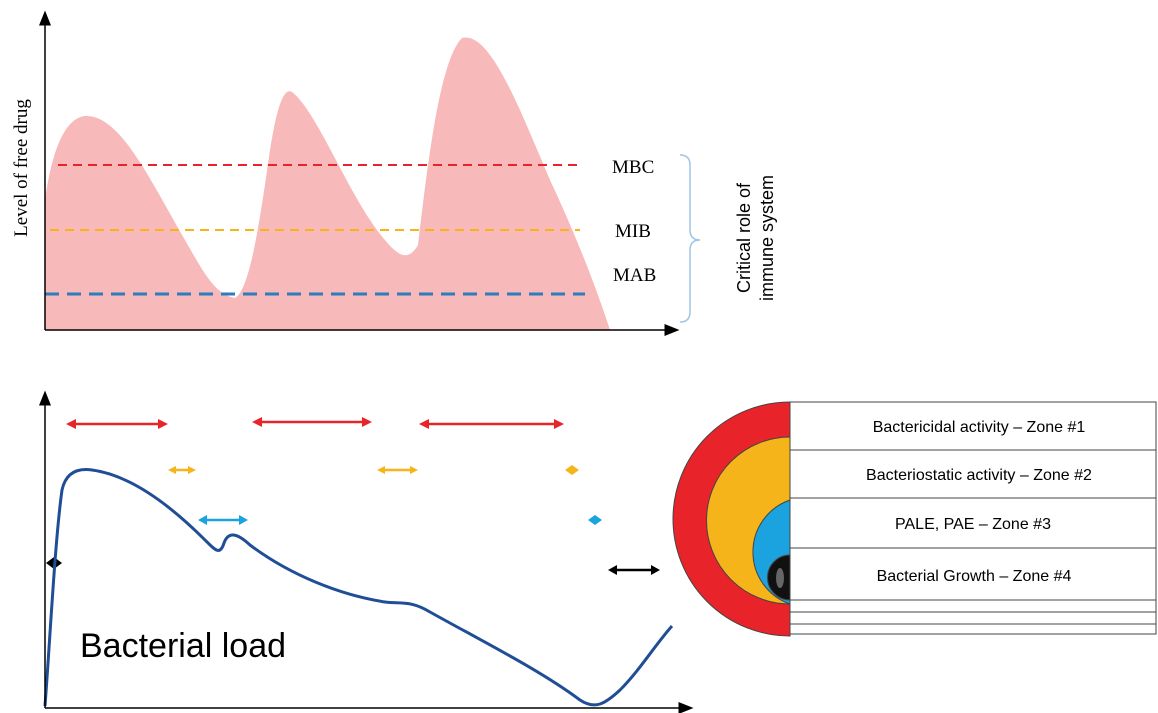  I want to click on mbc-label: MBC, so click(633, 167).